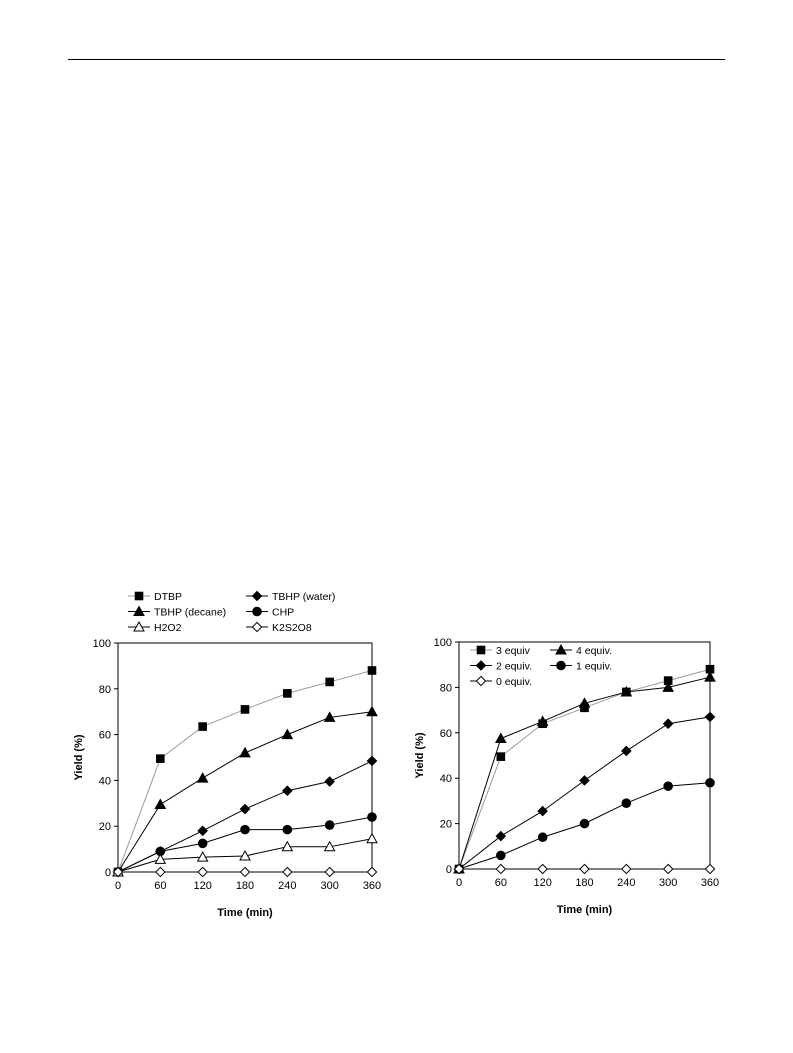 The width and height of the screenshot is (793, 1053). What do you see at coordinates (292, 628) in the screenshot?
I see `left-legend-label: K2S2O8` at bounding box center [292, 628].